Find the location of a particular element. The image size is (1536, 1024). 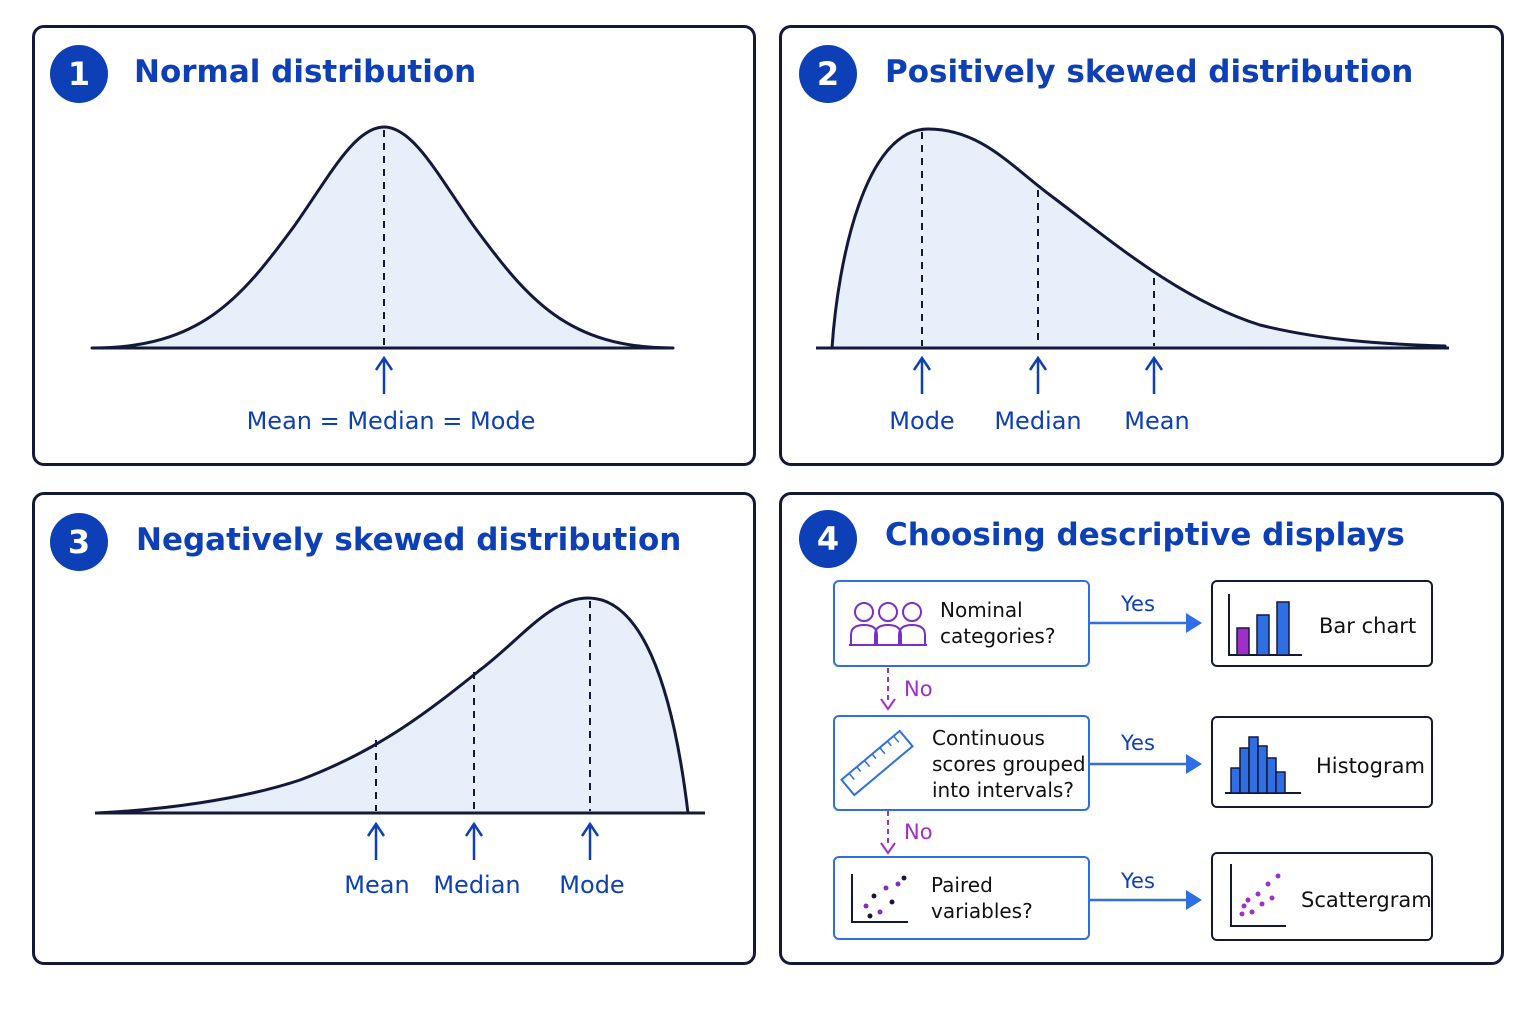

no-label-2: No is located at coordinates (918, 832).